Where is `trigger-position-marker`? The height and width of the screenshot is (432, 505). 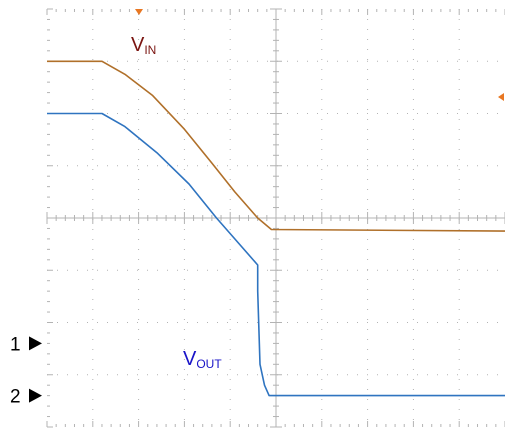 trigger-position-marker is located at coordinates (139, 12).